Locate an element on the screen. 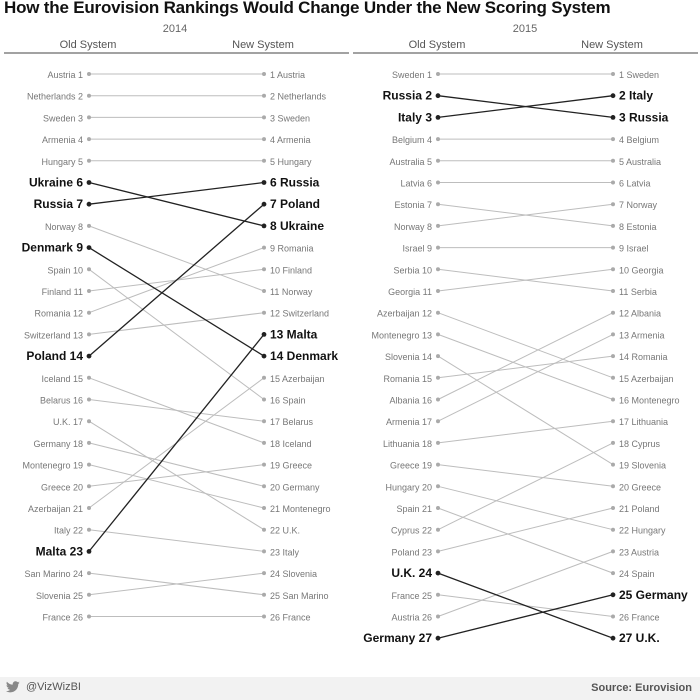 The width and height of the screenshot is (700, 700). old-rank-label: Belgium 4 is located at coordinates (412, 140).